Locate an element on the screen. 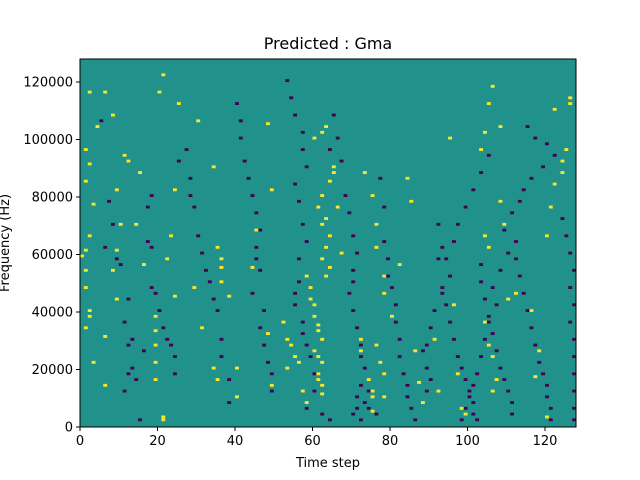  x-tick-label: 20 is located at coordinates (157, 441).